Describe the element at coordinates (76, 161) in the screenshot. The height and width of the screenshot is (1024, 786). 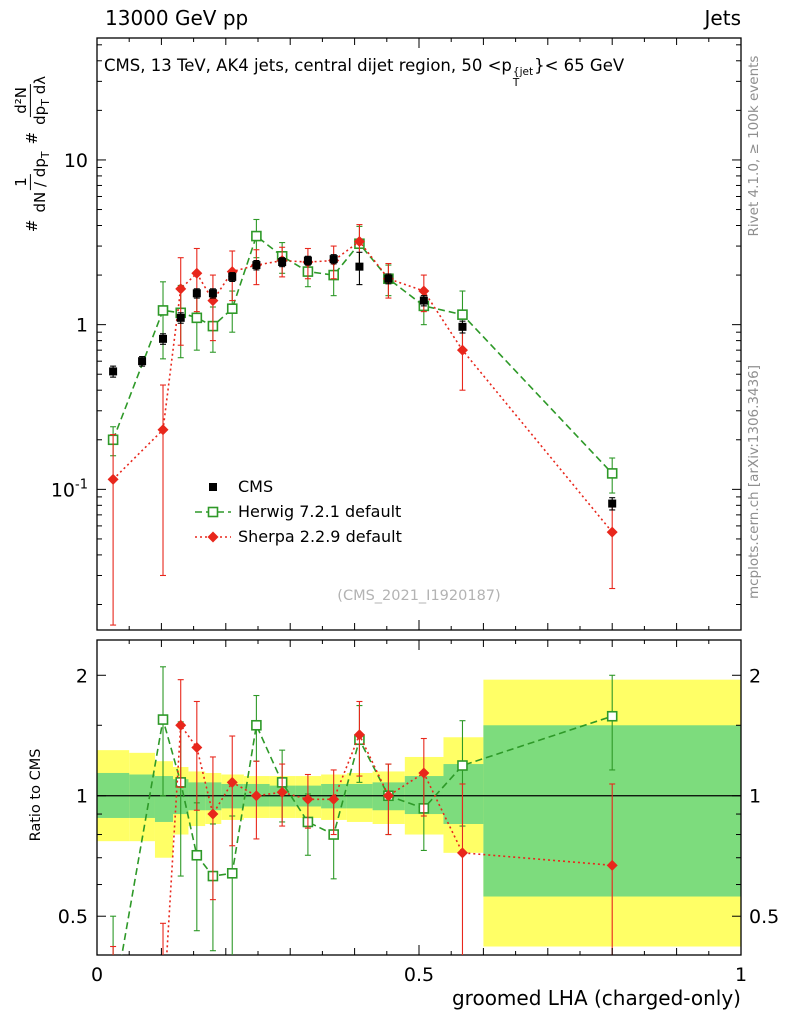
I see `main-y-tick-label: 10` at that location.